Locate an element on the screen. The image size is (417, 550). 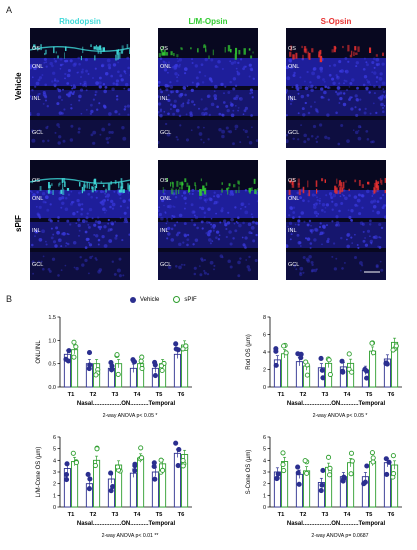
row-label-vehicle: Vehicle is located at coordinates (18, 86).